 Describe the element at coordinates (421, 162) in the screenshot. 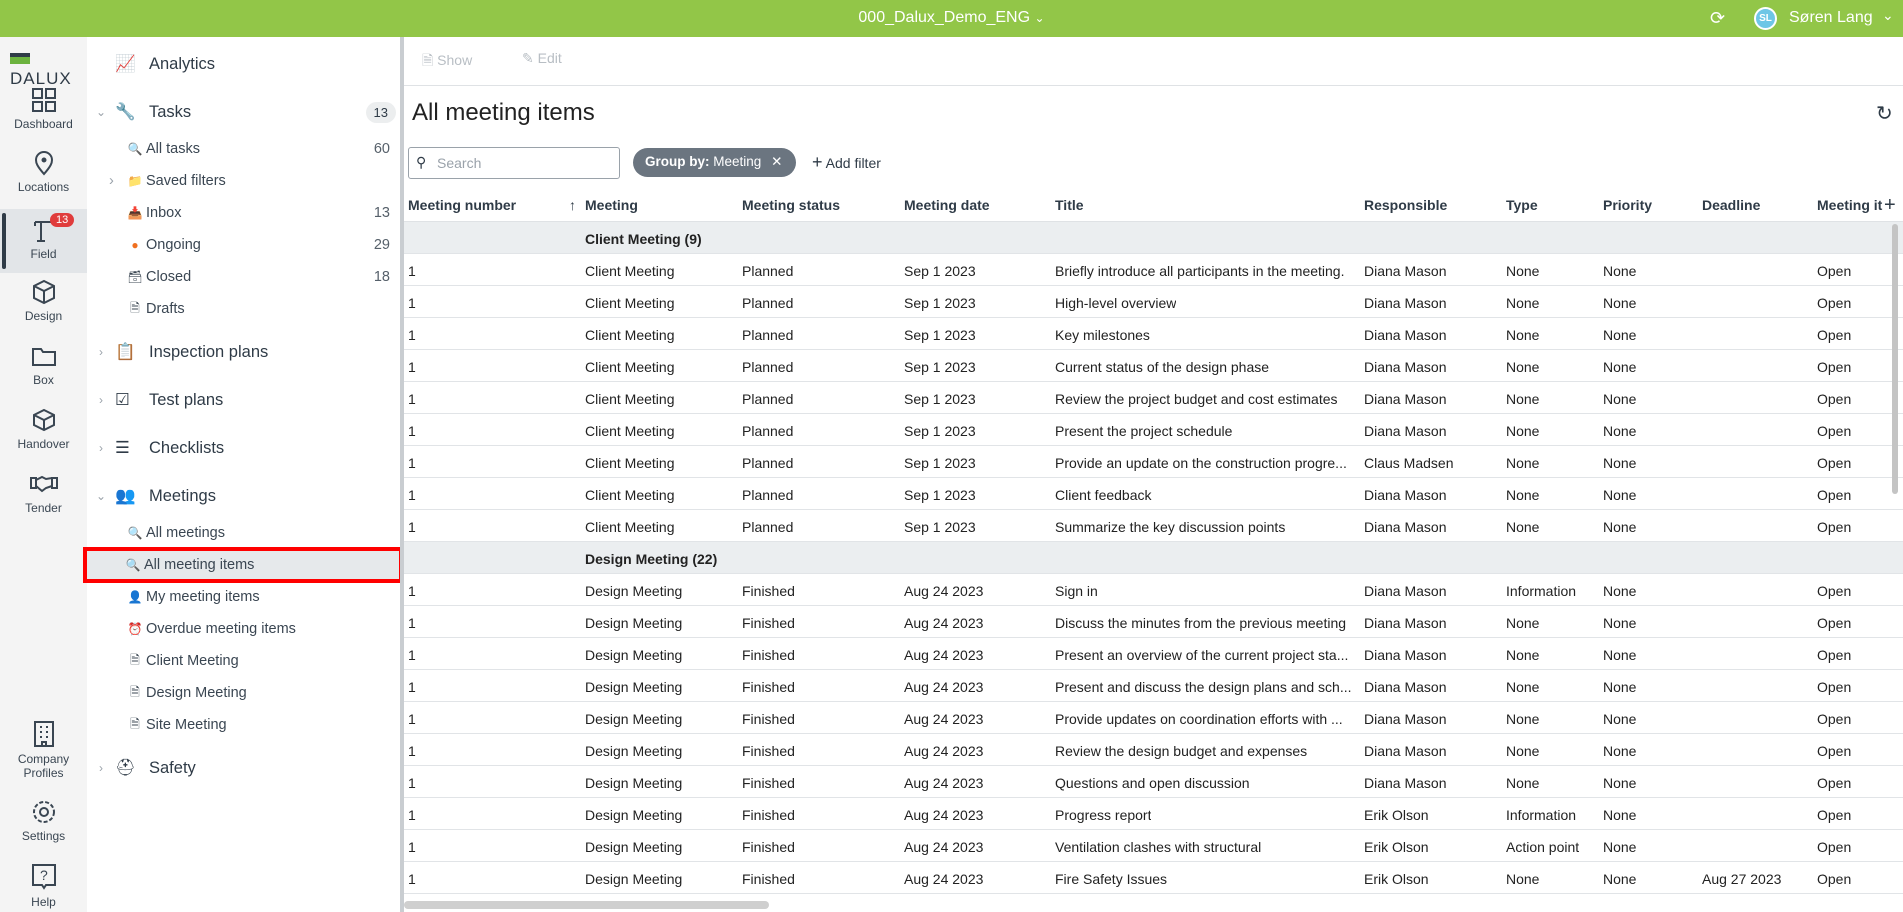

I see `search-icon: ⚲` at that location.